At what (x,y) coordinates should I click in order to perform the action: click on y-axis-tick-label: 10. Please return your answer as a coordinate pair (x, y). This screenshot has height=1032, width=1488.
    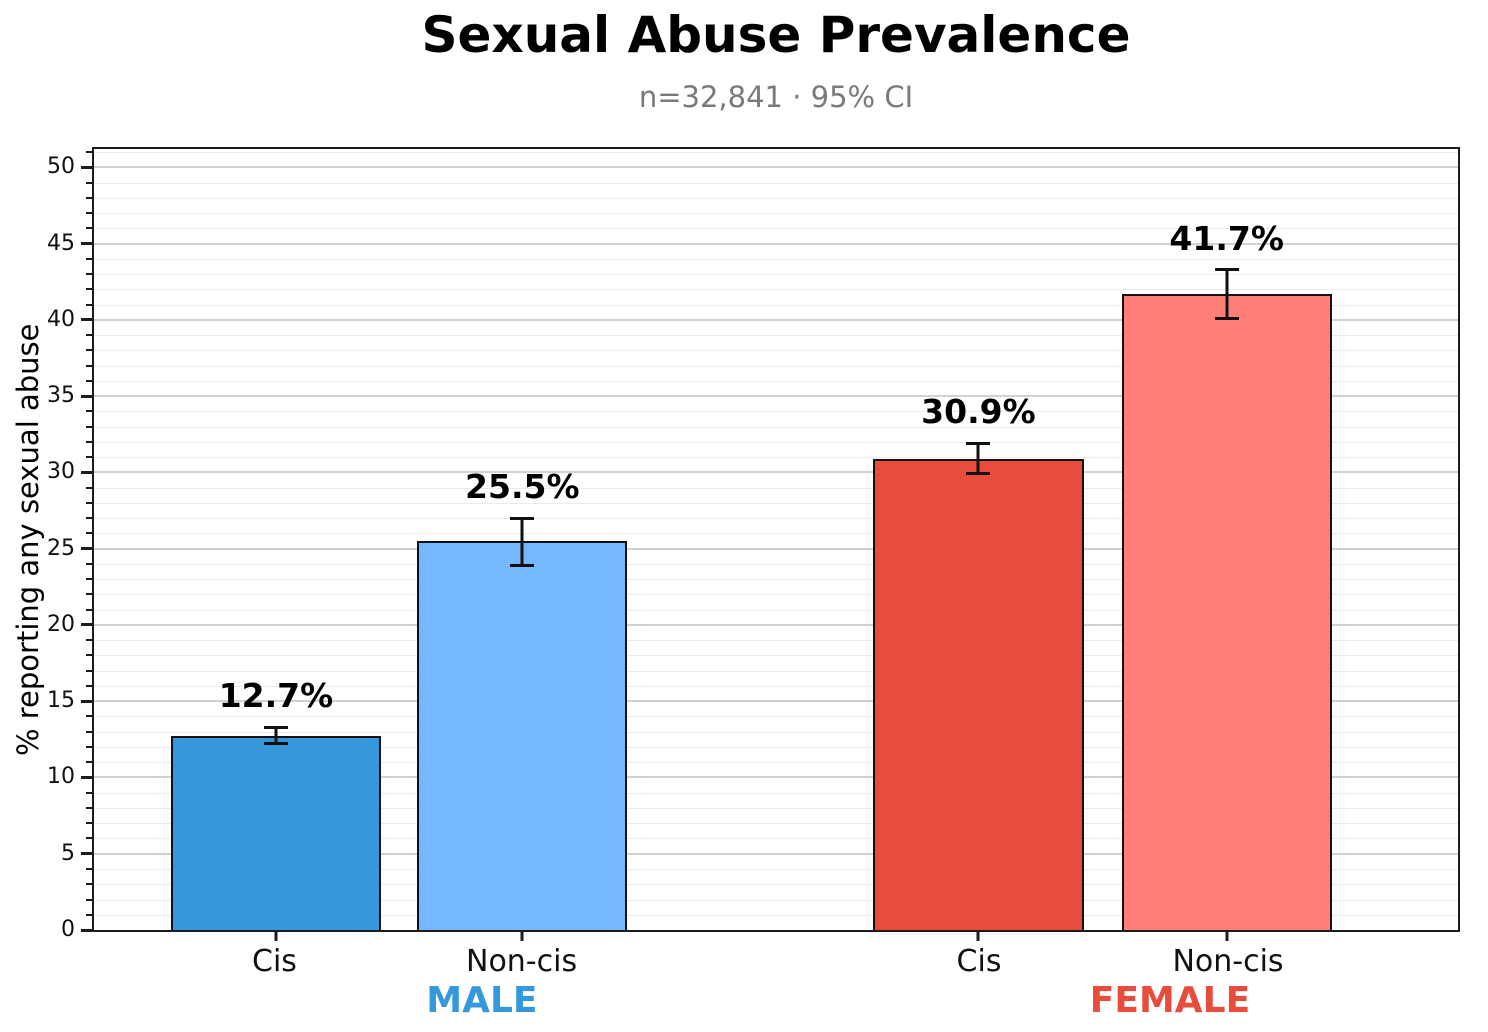
    Looking at the image, I should click on (61, 777).